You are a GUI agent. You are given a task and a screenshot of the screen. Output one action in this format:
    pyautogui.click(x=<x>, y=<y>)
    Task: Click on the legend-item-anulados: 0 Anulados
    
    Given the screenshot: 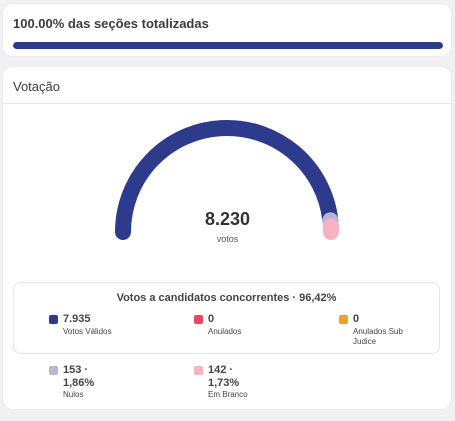 What is the action you would take?
    pyautogui.click(x=259, y=328)
    